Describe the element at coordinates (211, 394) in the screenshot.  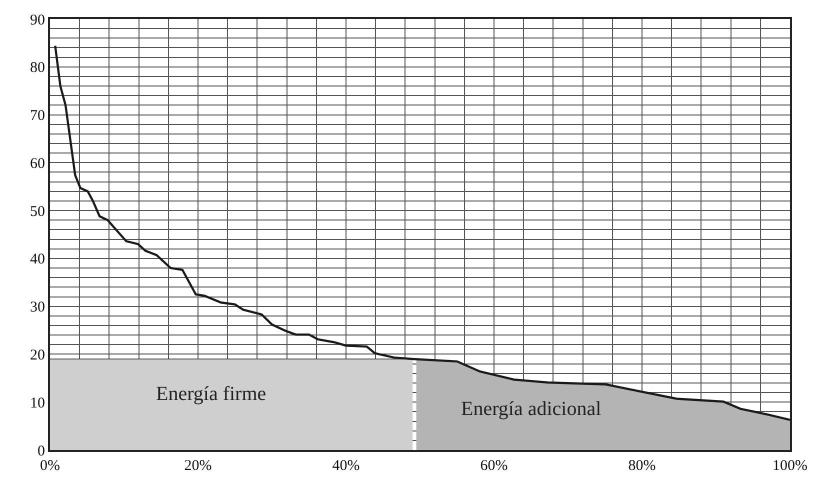
I see `annotation: Energía firme` at that location.